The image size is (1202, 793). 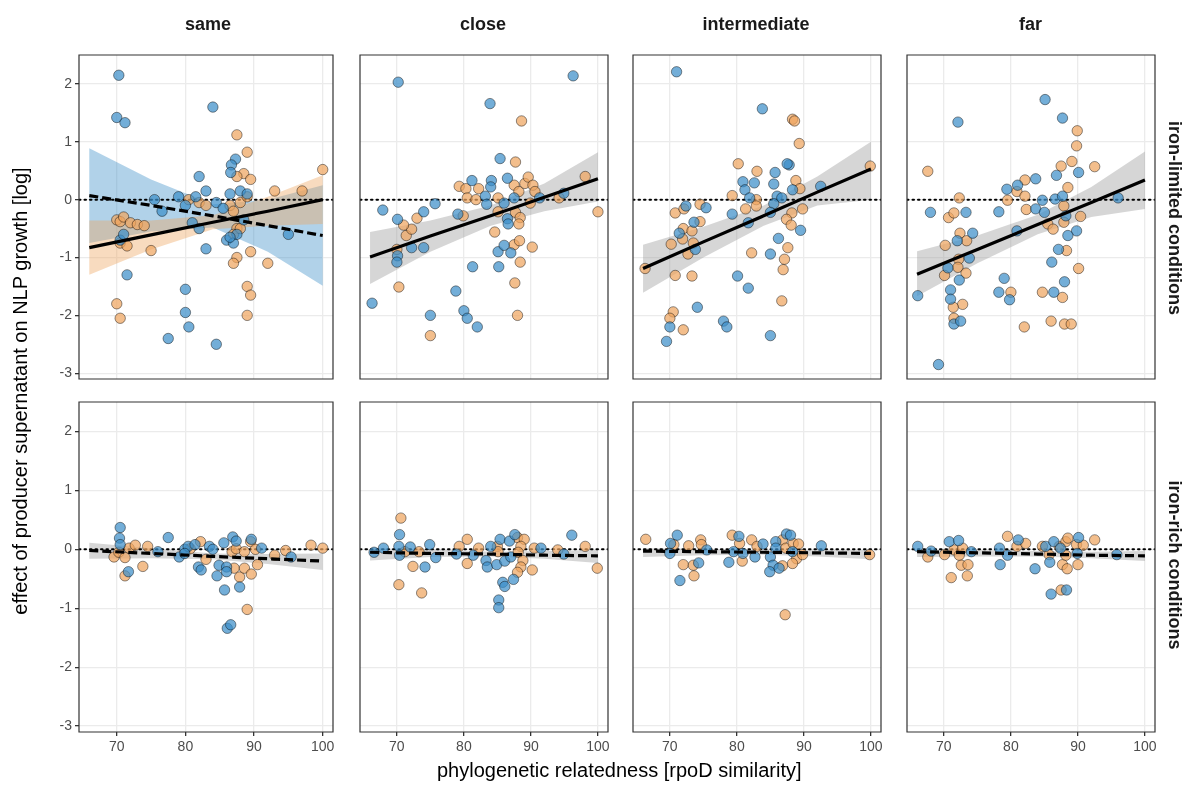 What do you see at coordinates (483, 24) in the screenshot?
I see `chart-title: close` at bounding box center [483, 24].